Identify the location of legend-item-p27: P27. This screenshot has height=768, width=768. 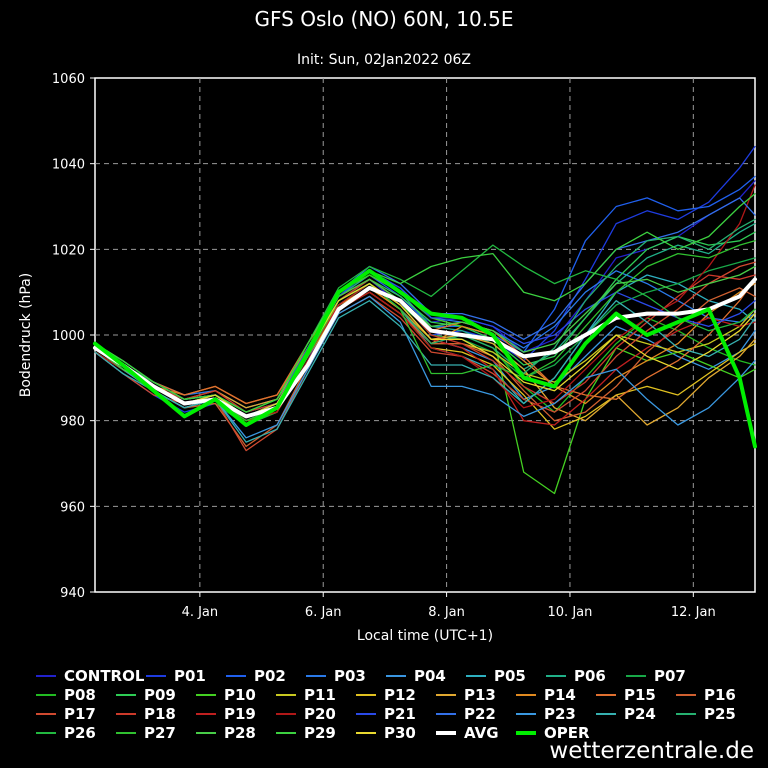
(156, 733).